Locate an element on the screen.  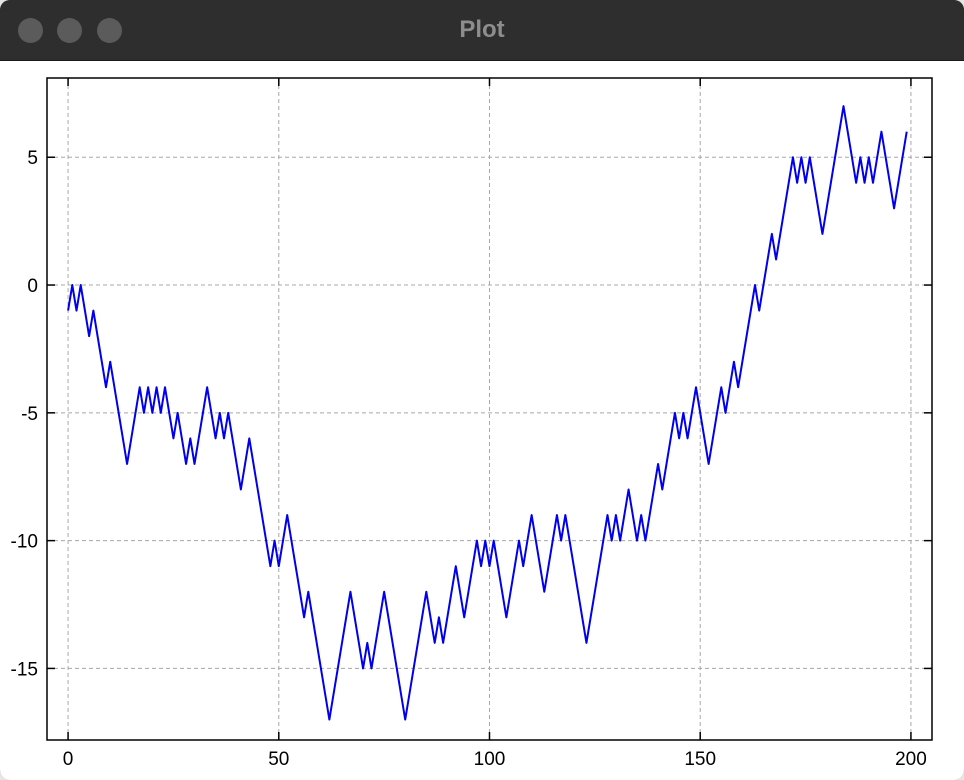
y-tick-label: 5 is located at coordinates (32, 158).